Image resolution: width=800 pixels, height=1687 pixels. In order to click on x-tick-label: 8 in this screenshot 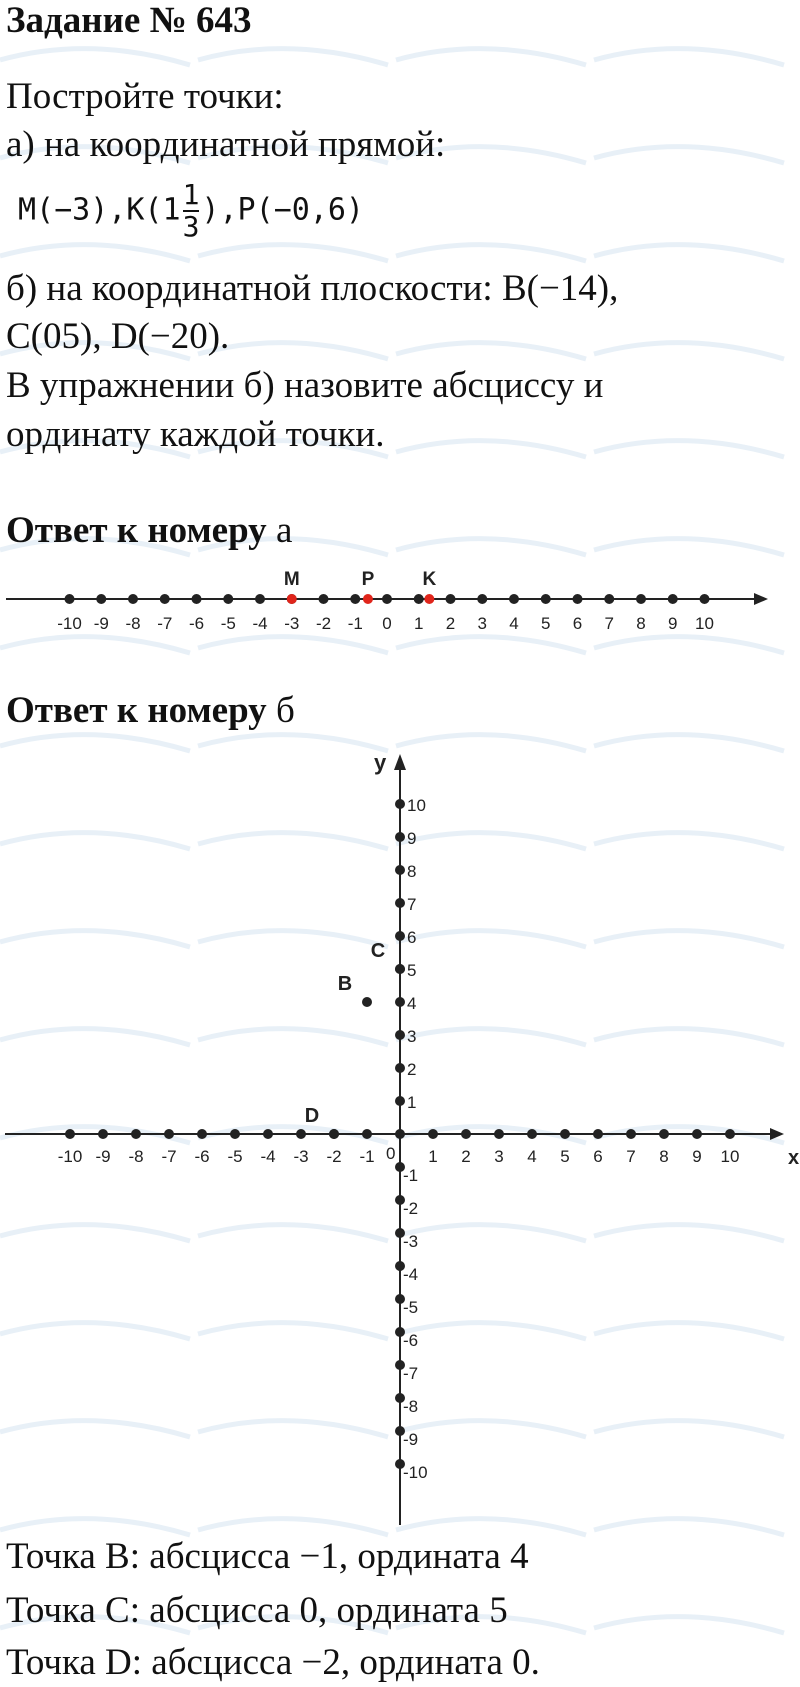, I will do `click(663, 1156)`.